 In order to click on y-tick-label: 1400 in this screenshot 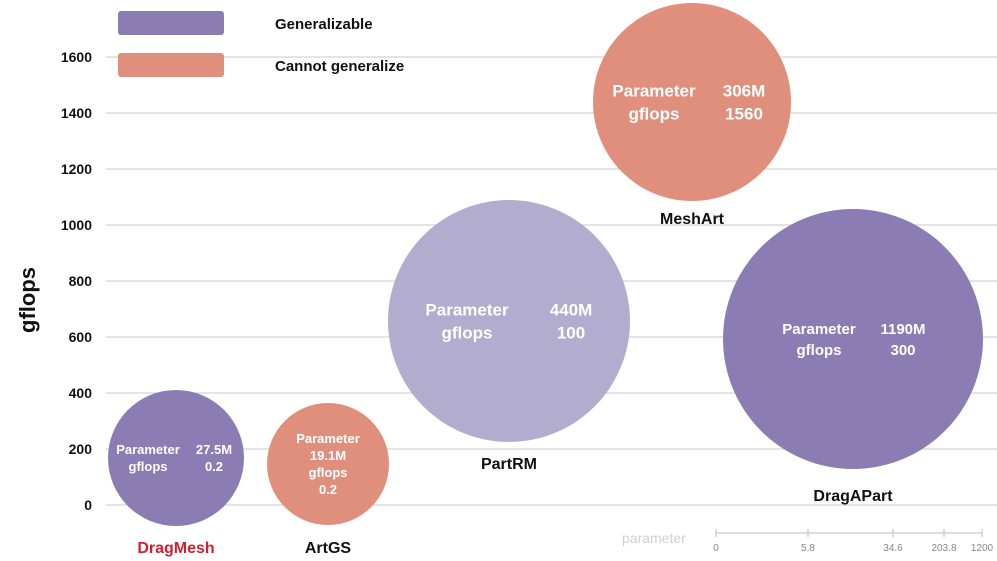, I will do `click(76, 113)`.